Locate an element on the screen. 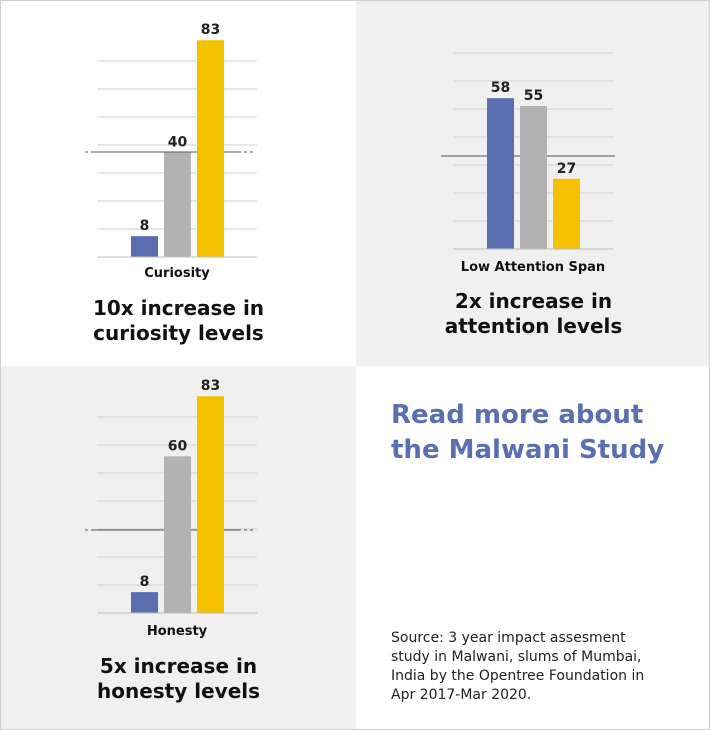 Image resolution: width=710 pixels, height=730 pixels. read-more-line-2: the Malwani Study is located at coordinates (528, 450).